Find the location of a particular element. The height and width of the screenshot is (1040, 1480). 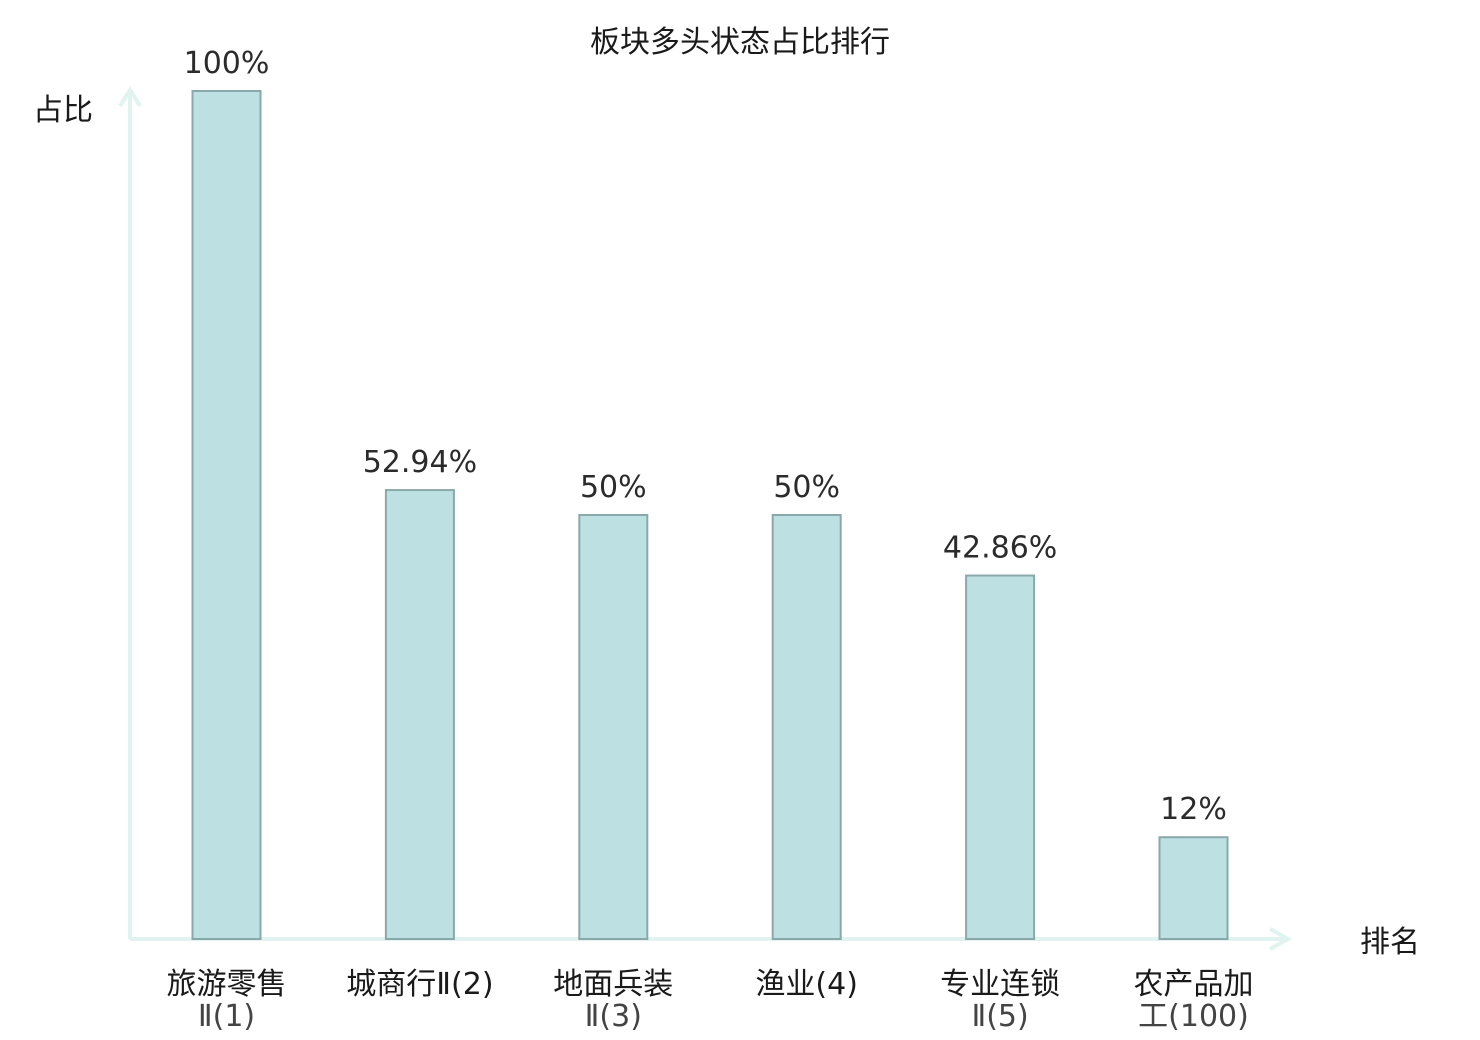

category-name: 城商行Ⅱ(2) is located at coordinates (419, 984).